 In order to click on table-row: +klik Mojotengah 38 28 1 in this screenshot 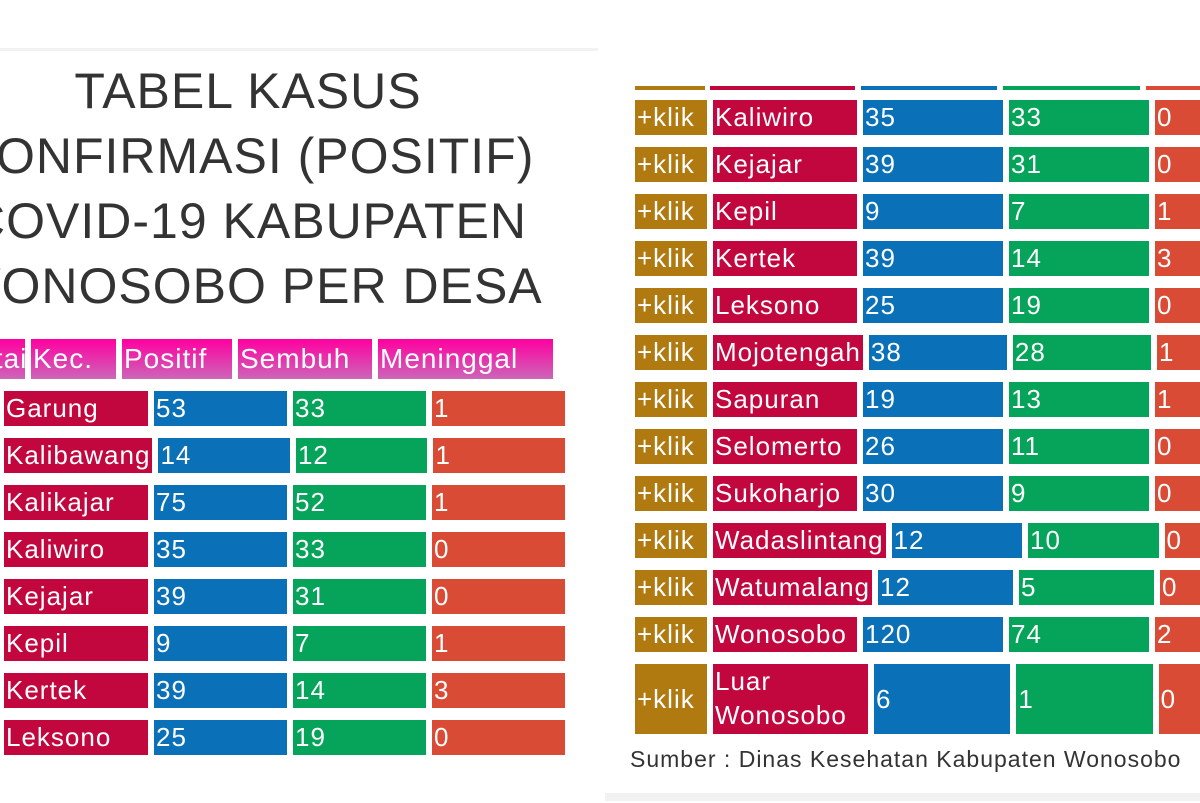, I will do `click(917, 352)`.